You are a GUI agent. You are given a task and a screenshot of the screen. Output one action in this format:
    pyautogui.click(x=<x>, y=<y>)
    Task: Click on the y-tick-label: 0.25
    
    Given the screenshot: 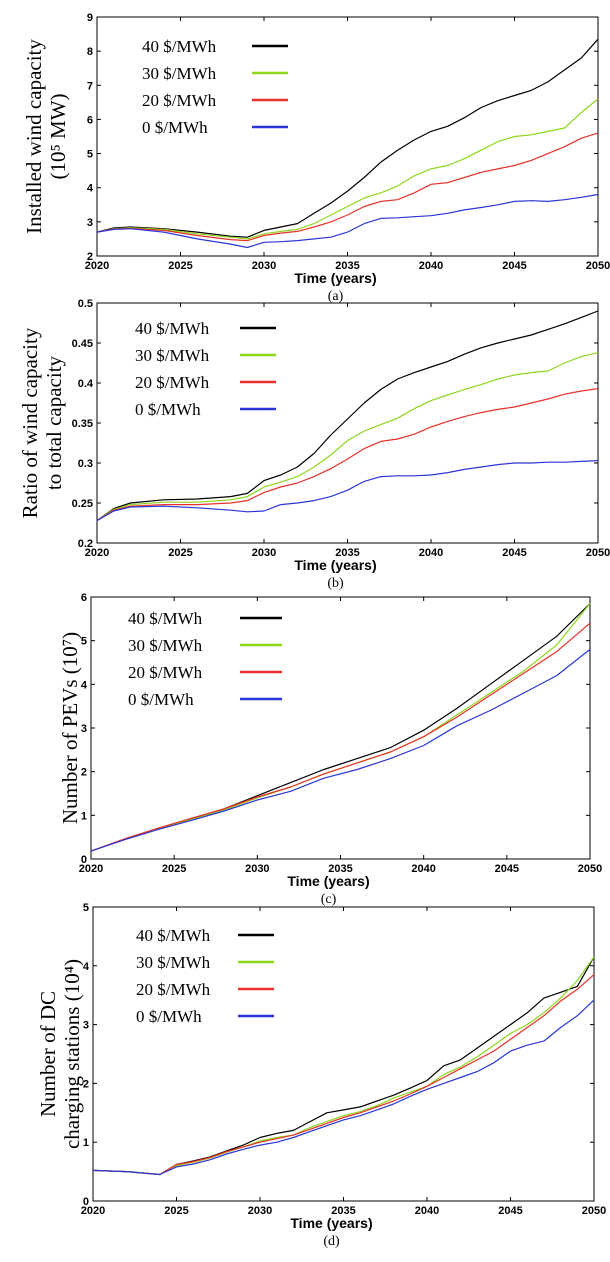 What is the action you would take?
    pyautogui.click(x=82, y=504)
    